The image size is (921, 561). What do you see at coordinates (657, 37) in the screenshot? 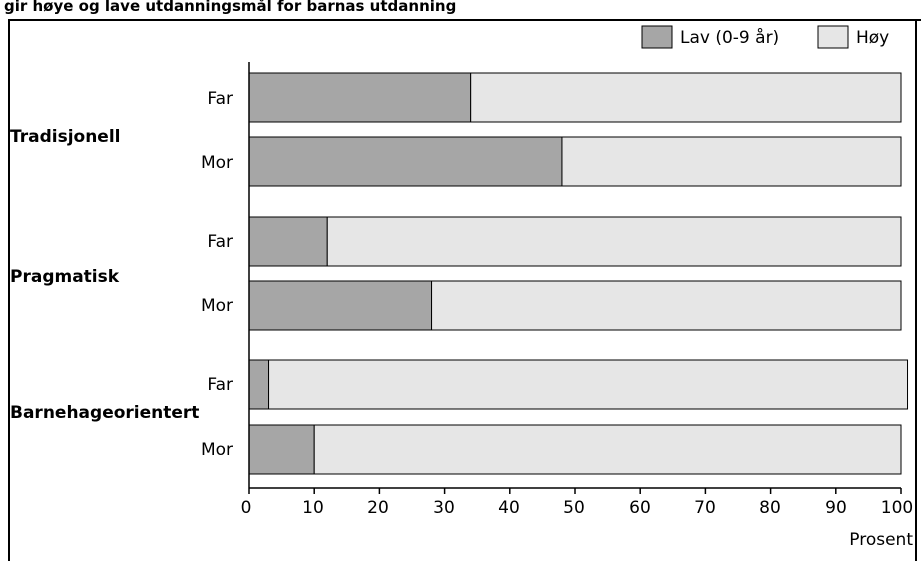
I see `legend-swatch-lav` at bounding box center [657, 37].